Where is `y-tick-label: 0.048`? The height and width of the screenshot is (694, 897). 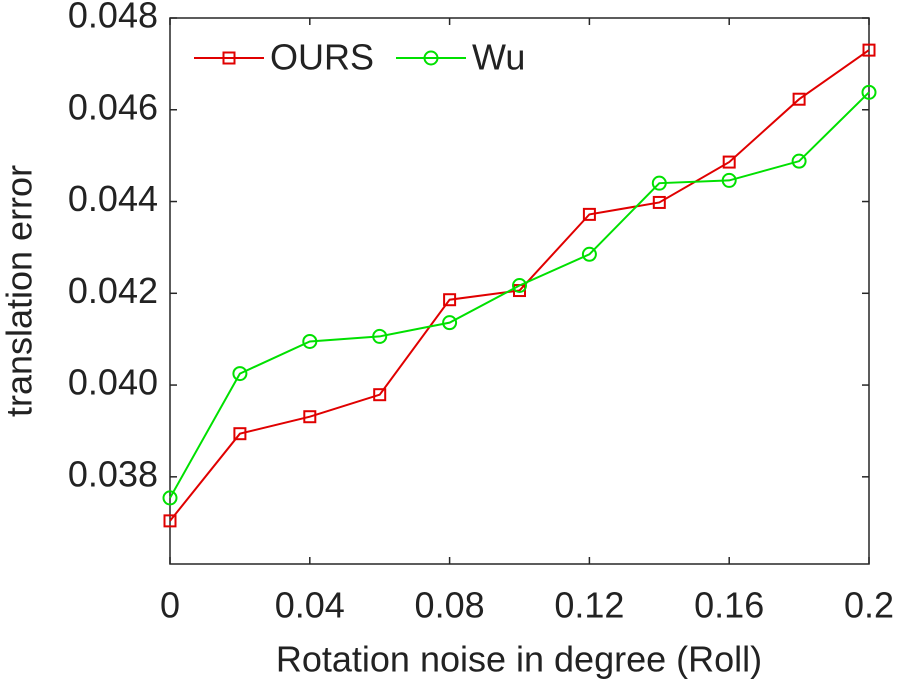
y-tick-label: 0.048 is located at coordinates (113, 18).